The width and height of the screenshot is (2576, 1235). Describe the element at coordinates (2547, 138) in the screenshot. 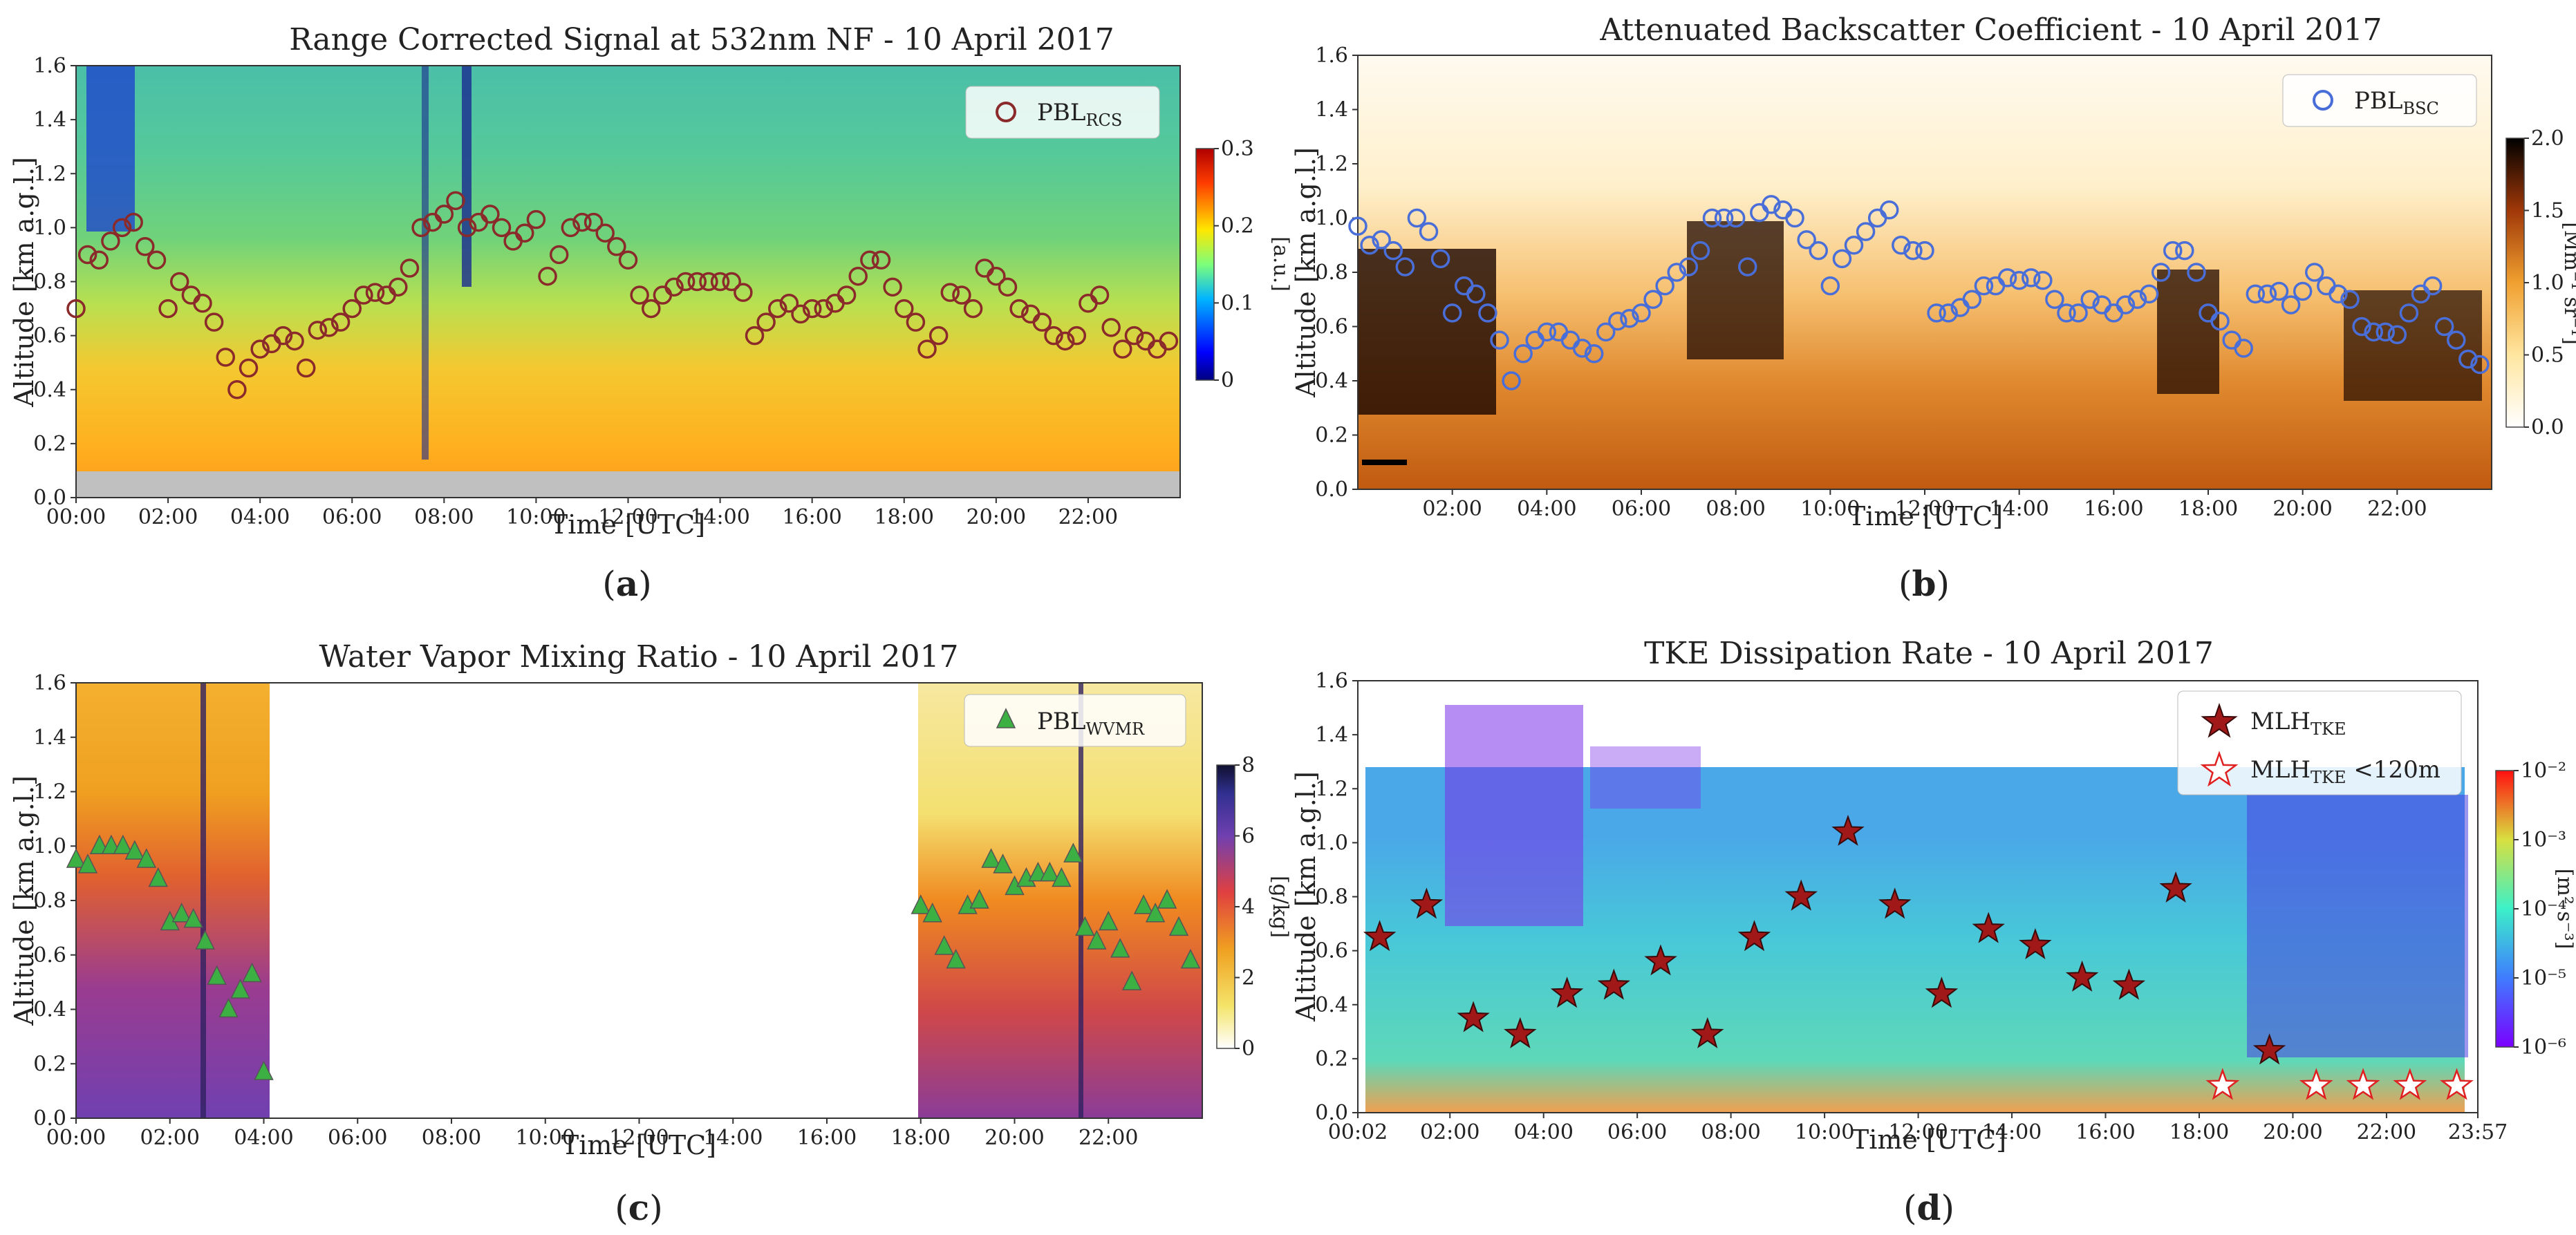

I see `colorbar-tick-label: 2.0` at that location.